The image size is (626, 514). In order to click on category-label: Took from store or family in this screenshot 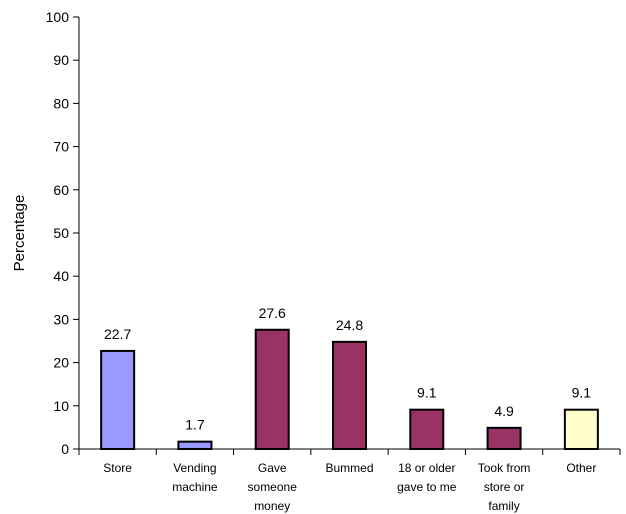, I will do `click(504, 487)`.